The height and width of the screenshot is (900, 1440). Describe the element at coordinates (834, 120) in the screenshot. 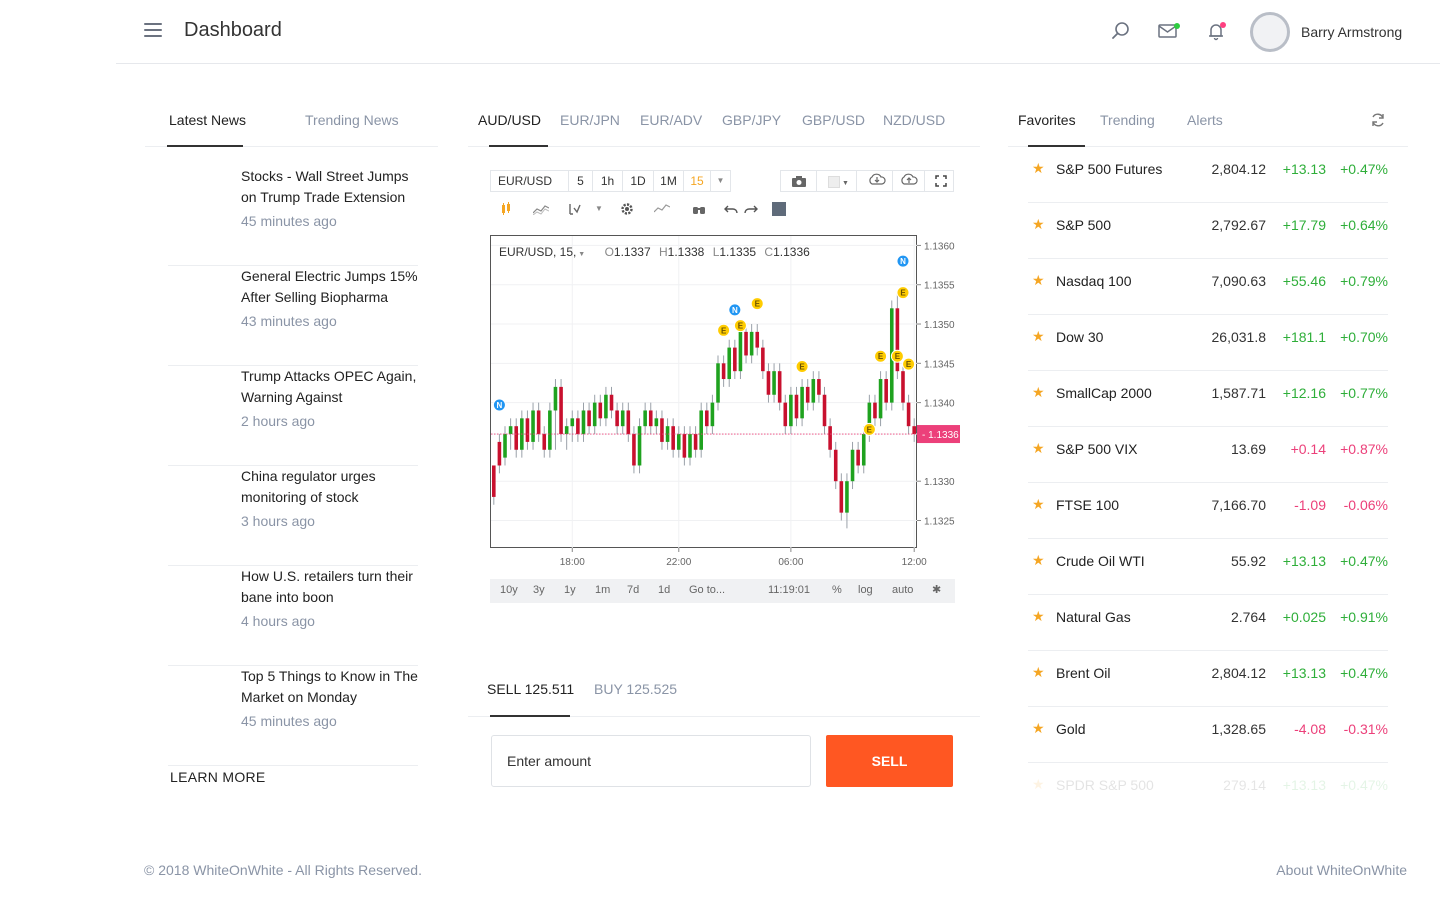

I see `tab-pair-gbp-usd: GBP/USD` at that location.